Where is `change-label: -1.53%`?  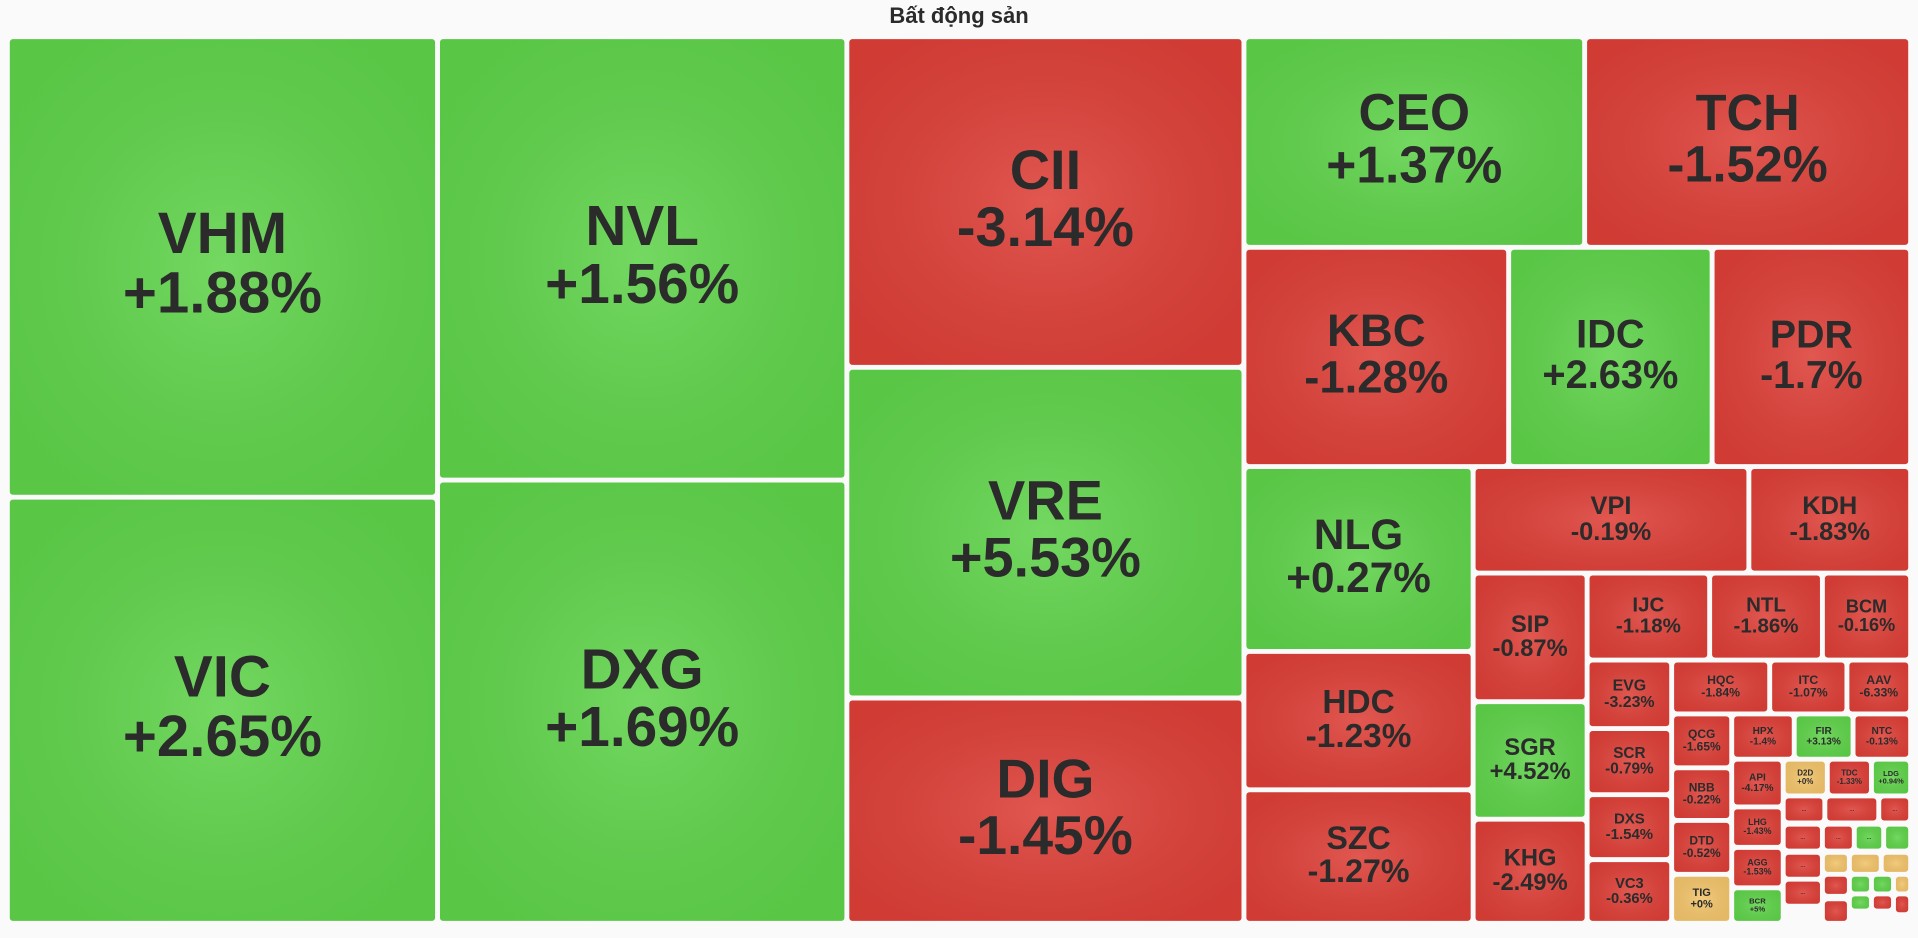
change-label: -1.53% is located at coordinates (1757, 872).